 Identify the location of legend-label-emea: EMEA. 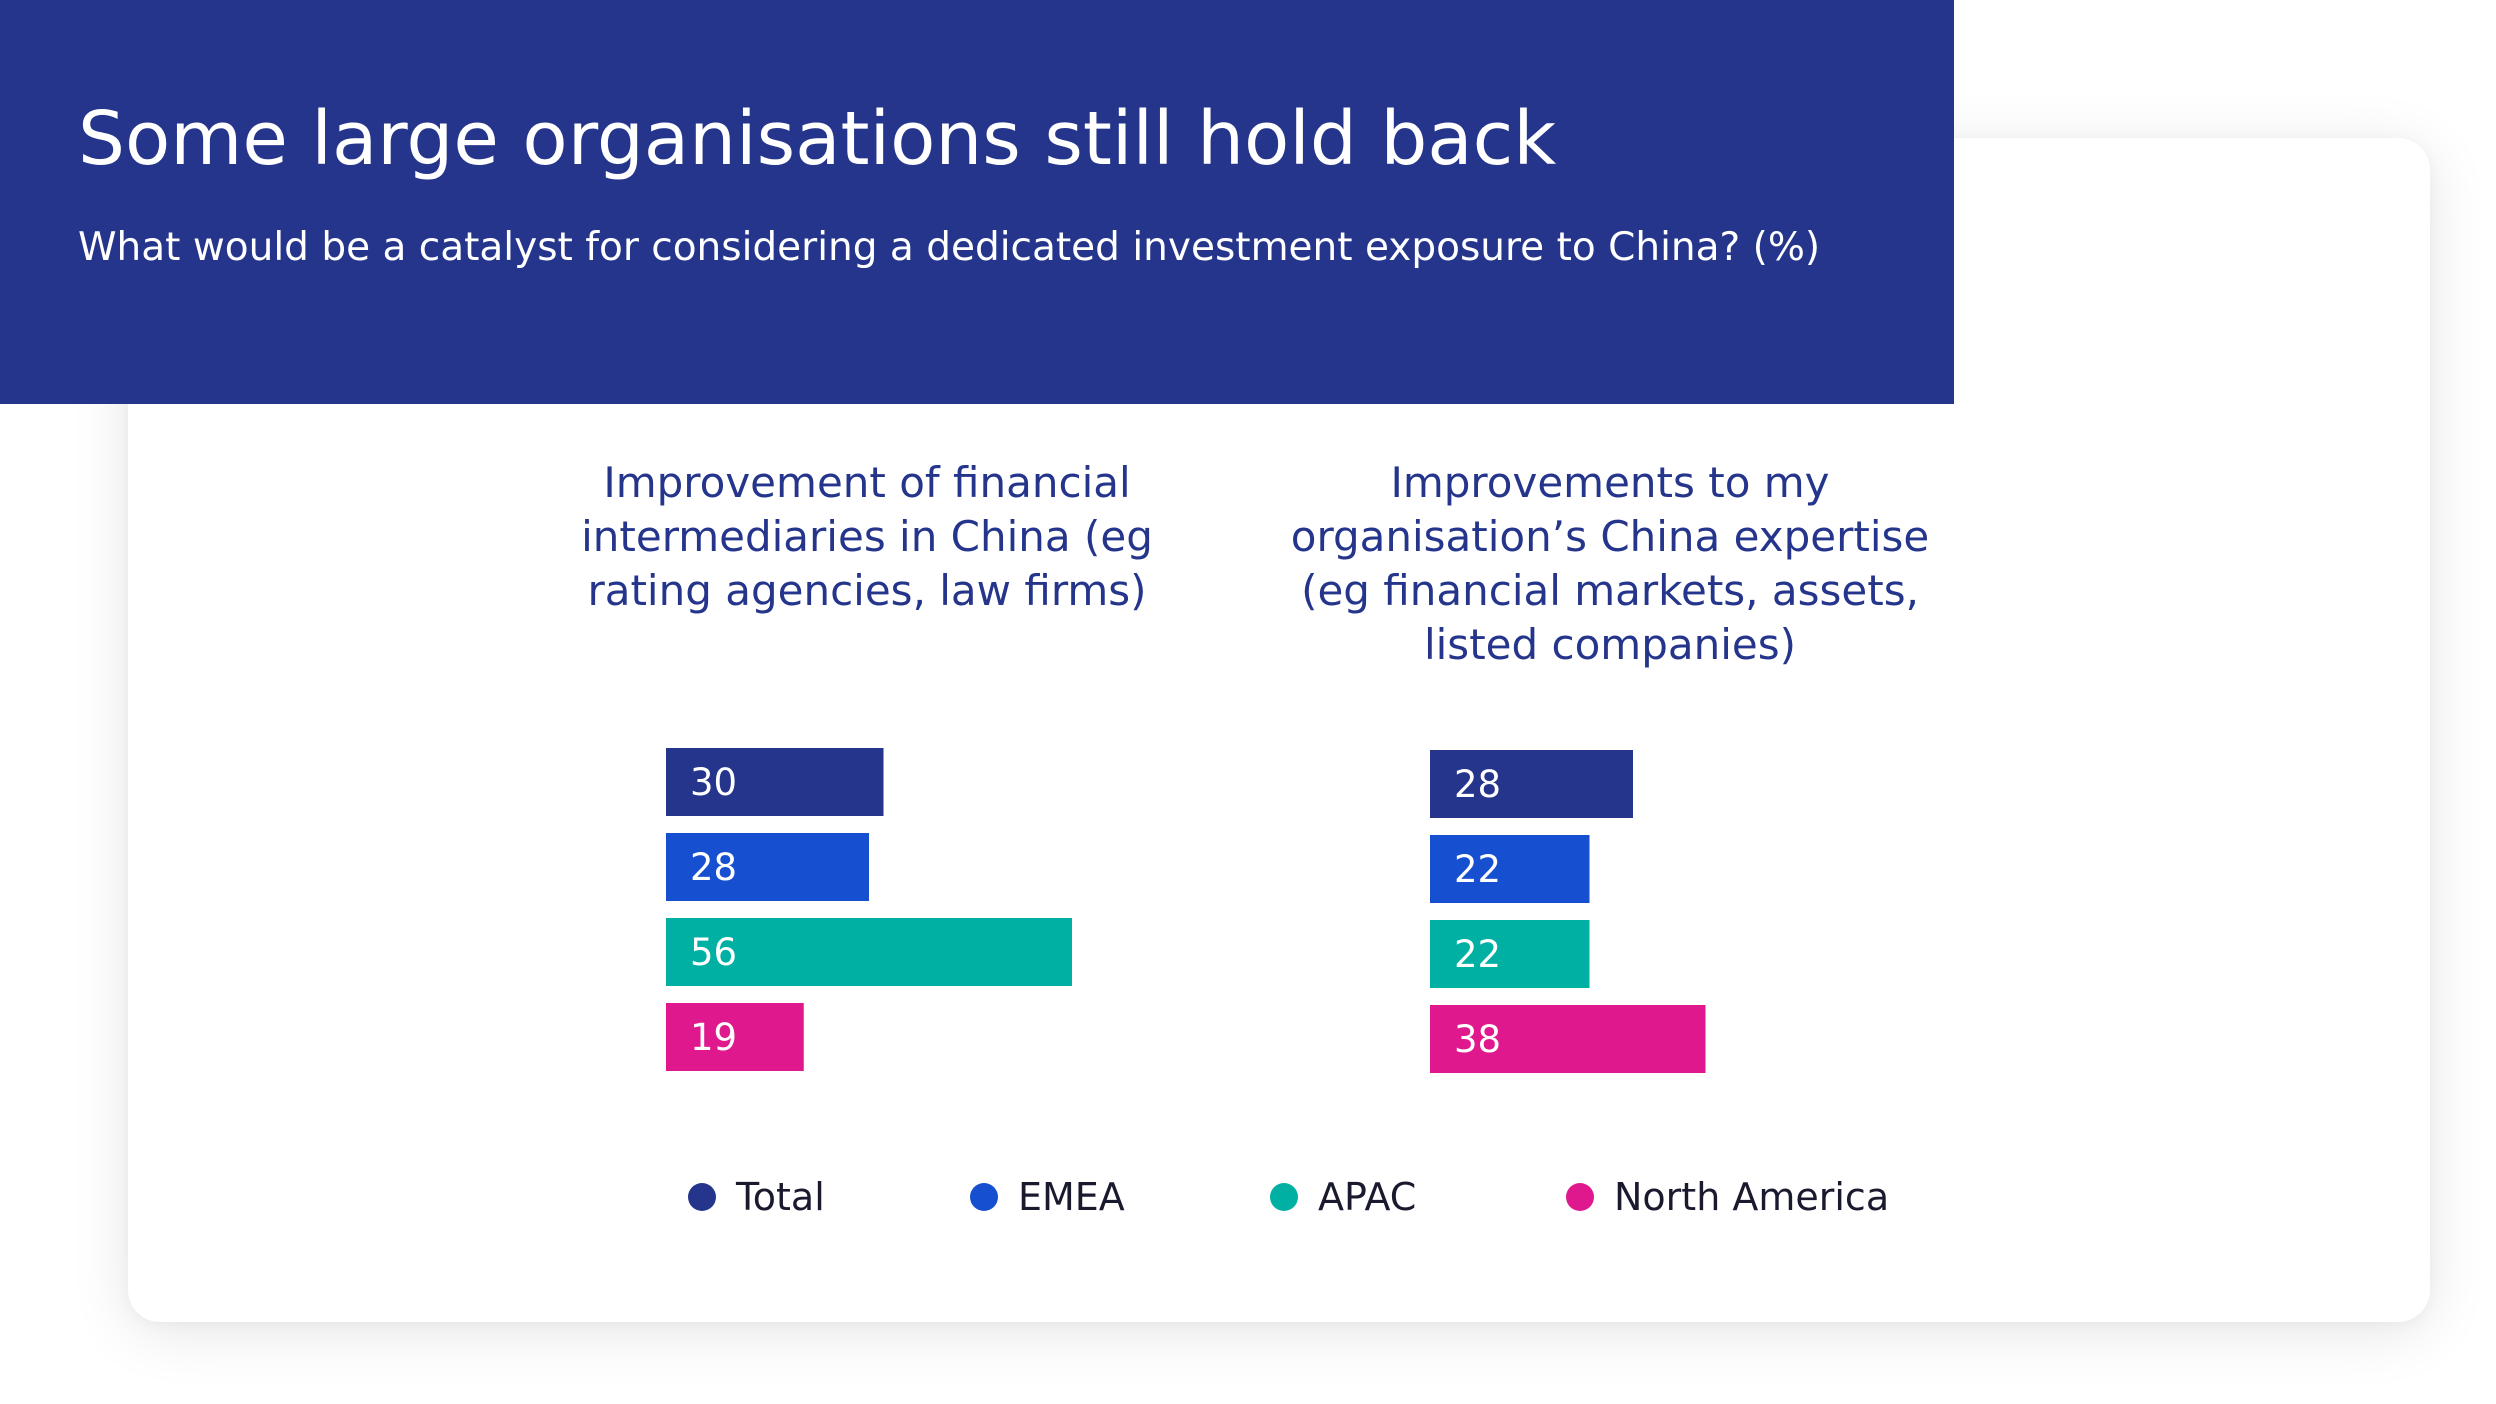
(1071, 1197).